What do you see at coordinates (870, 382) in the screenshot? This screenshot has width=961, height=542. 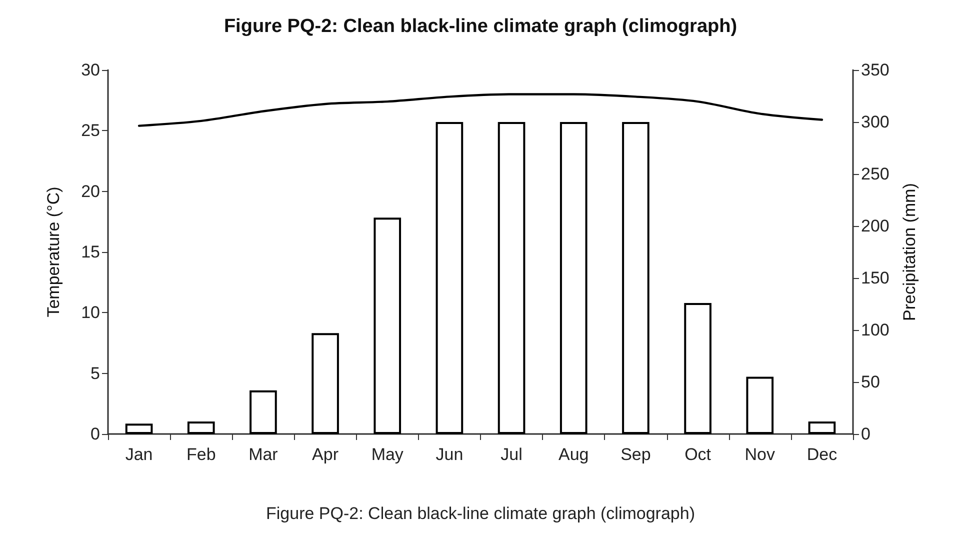 I see `y2-tick-label: 50` at bounding box center [870, 382].